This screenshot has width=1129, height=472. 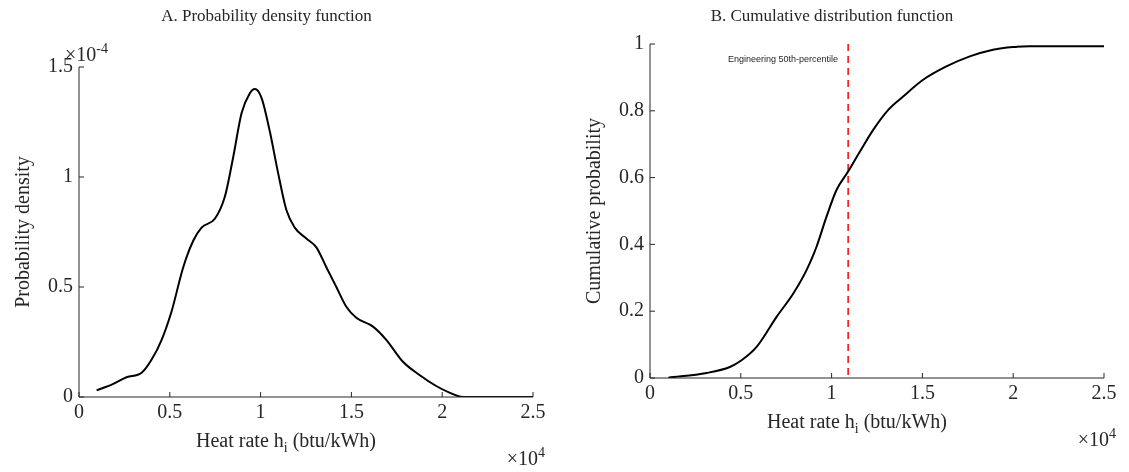 I want to click on y-axis-title: Probability density, so click(x=22, y=232).